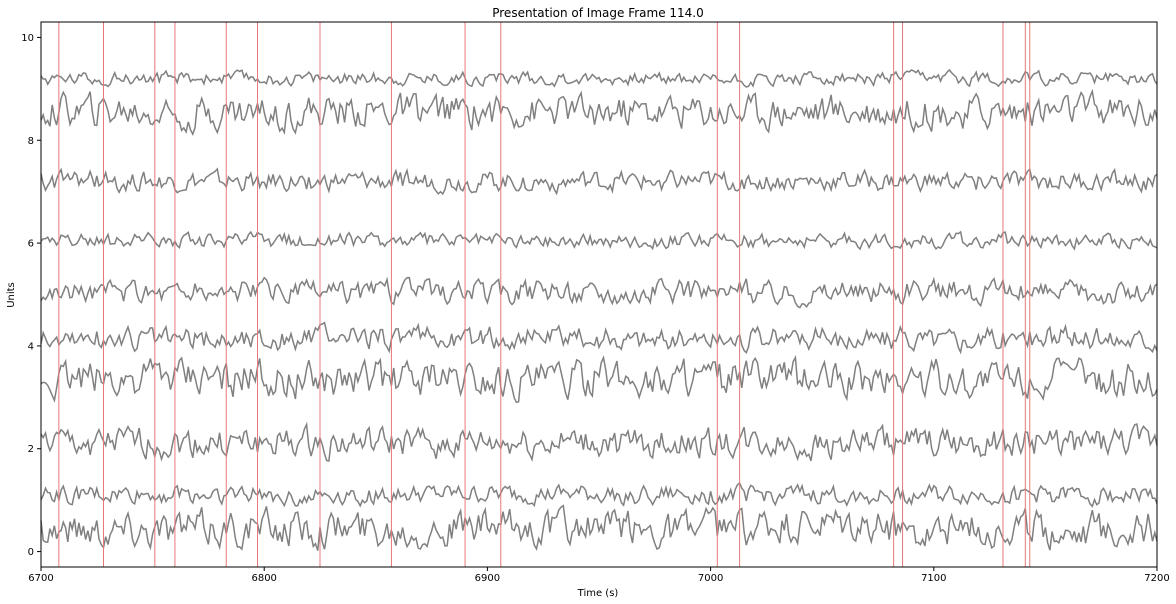  Describe the element at coordinates (31, 141) in the screenshot. I see `y-tick-label: 8` at that location.